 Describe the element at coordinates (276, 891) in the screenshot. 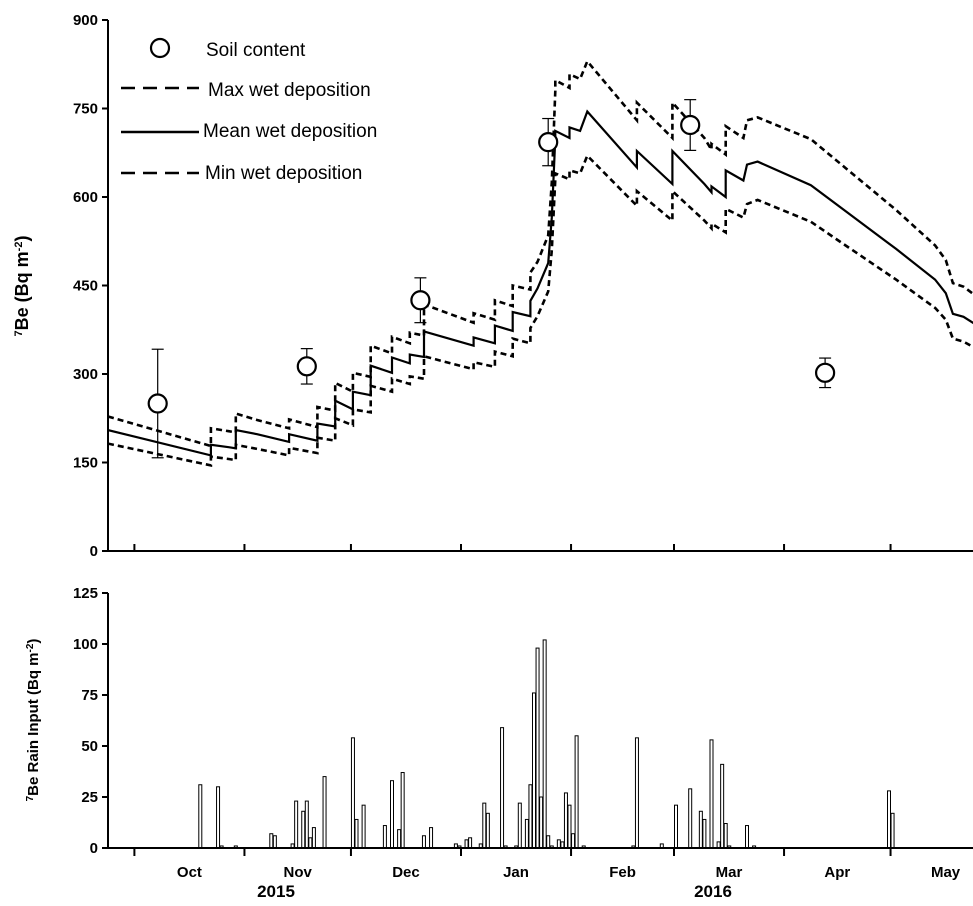

I see `year-label-2015: 2015` at that location.